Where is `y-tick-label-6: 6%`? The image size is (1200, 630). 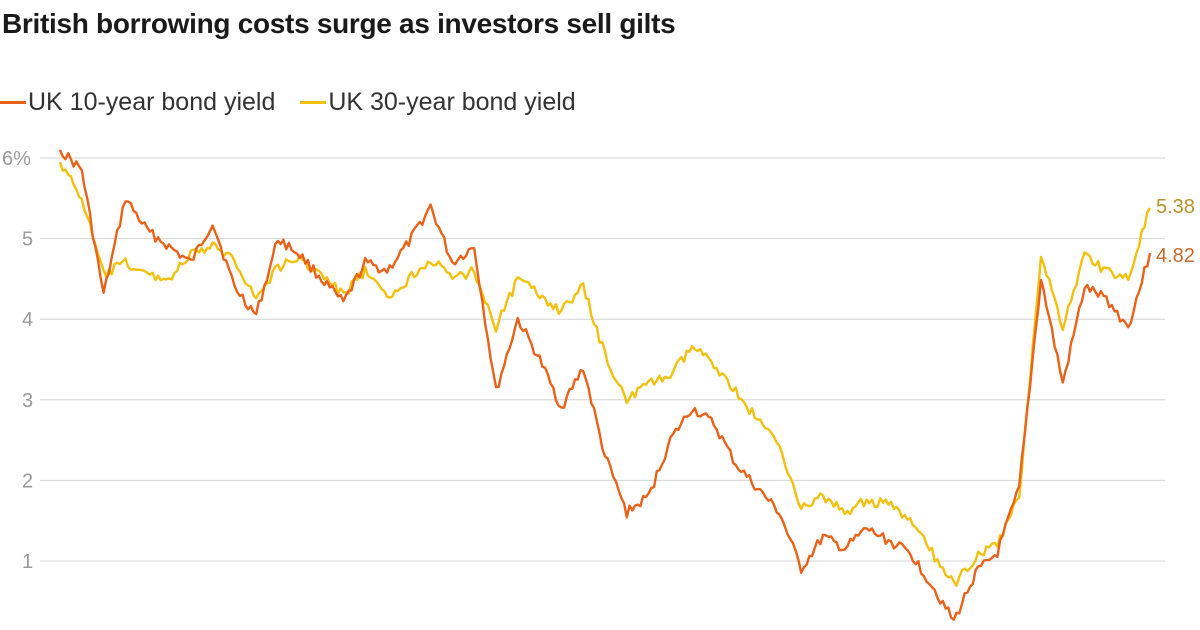 y-tick-label-6: 6% is located at coordinates (16, 159).